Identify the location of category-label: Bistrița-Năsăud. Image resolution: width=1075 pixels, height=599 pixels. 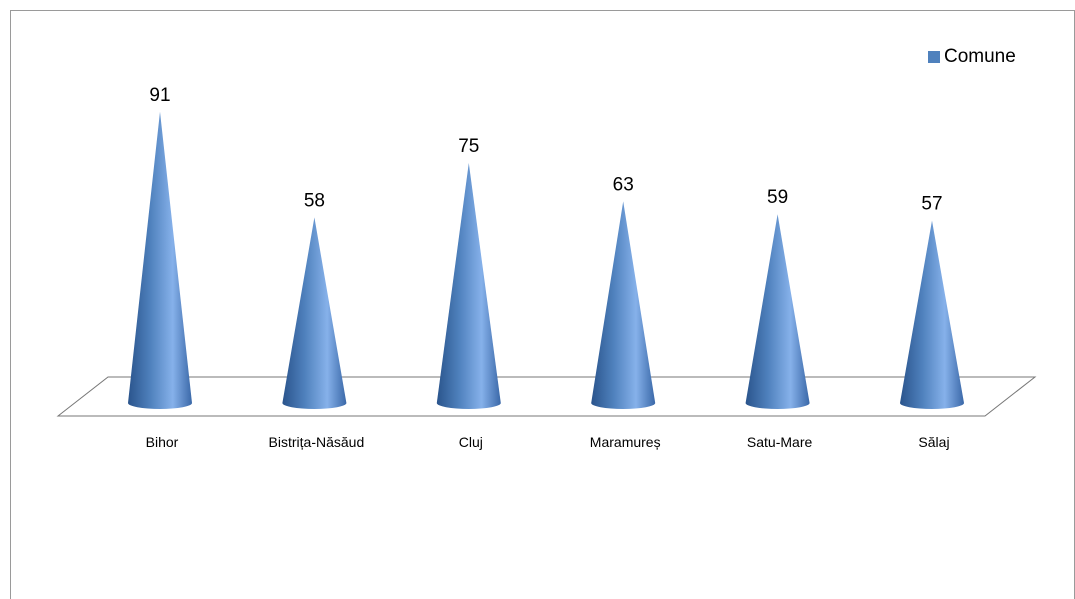
(317, 442).